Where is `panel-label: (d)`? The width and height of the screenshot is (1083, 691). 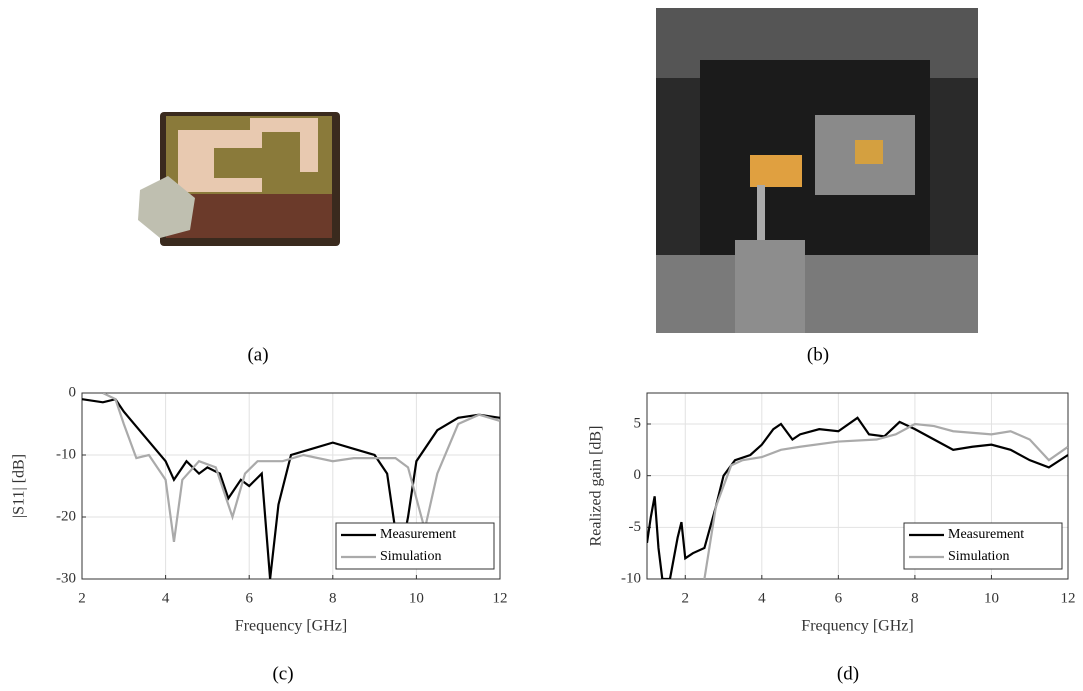 panel-label: (d) is located at coordinates (848, 673).